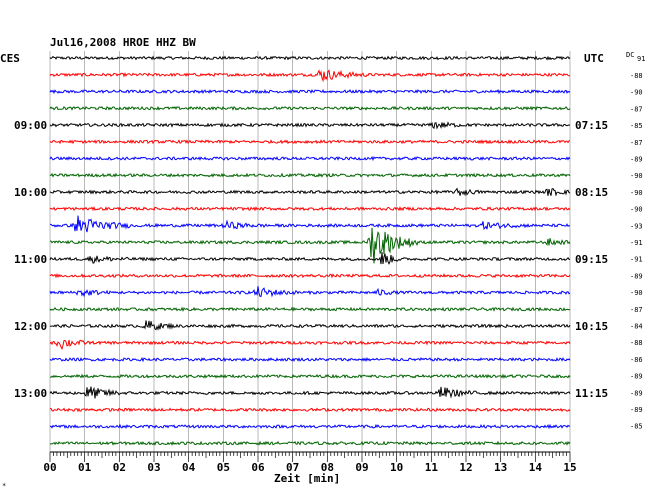  What do you see at coordinates (636, 93) in the screenshot?
I see `dc-value-1: -90` at bounding box center [636, 93].